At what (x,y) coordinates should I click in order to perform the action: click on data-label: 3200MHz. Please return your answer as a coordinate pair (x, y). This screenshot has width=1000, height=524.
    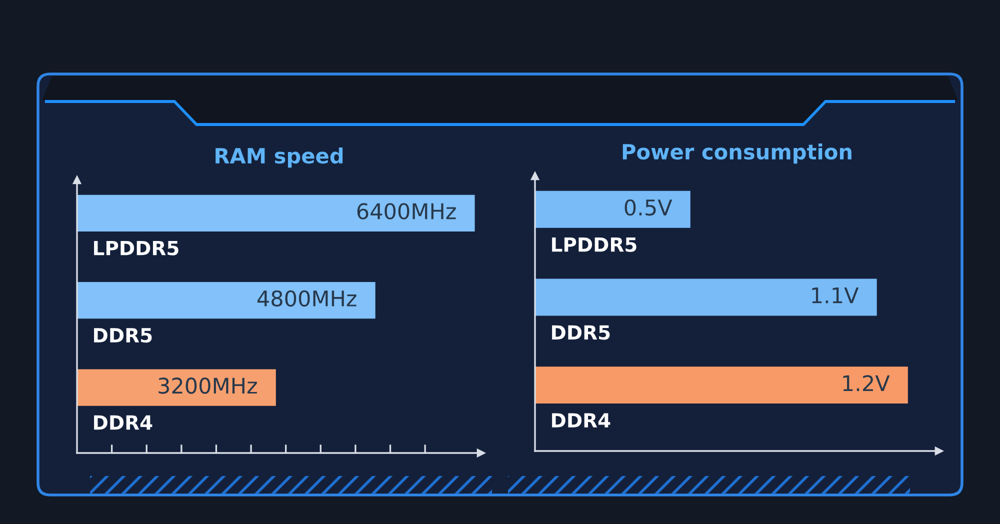
    Looking at the image, I should click on (207, 386).